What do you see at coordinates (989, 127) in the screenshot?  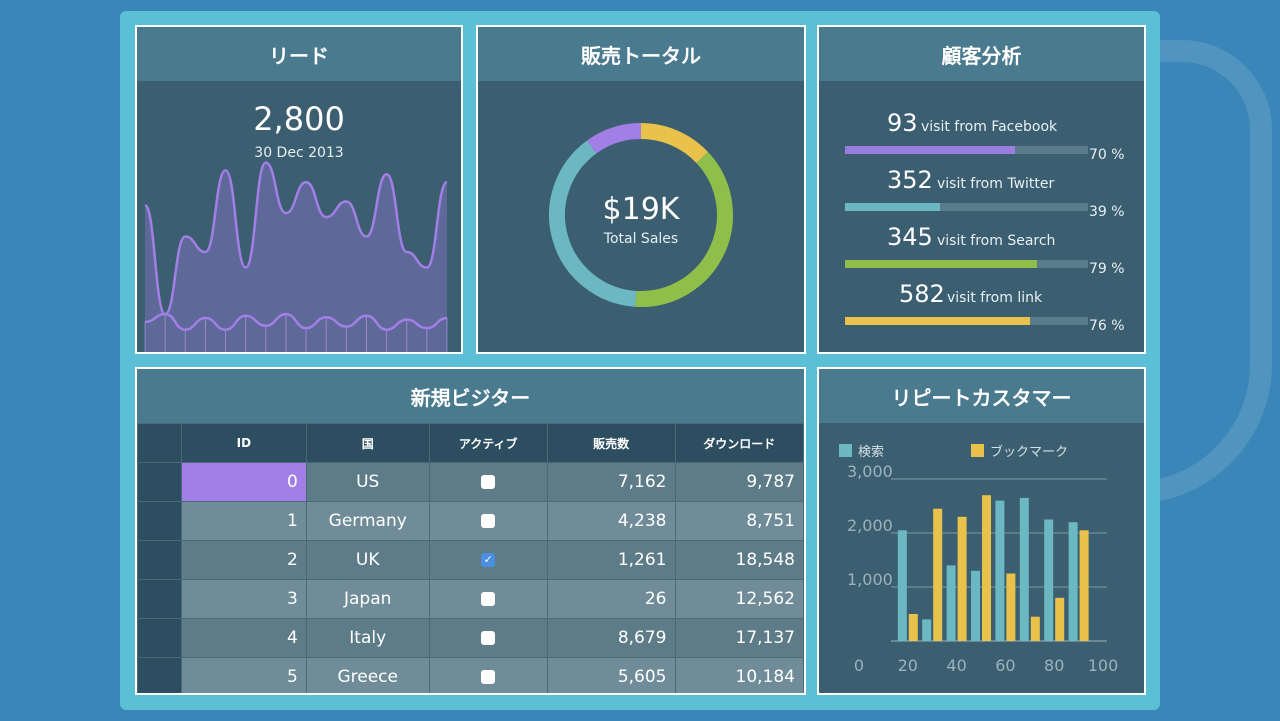 I see `analysis-label: visit from Facebook` at bounding box center [989, 127].